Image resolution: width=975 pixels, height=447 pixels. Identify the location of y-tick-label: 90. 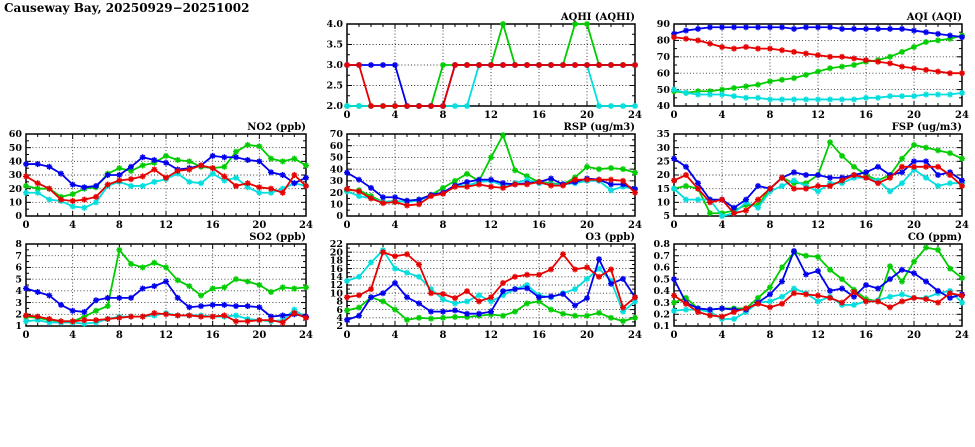
(664, 24).